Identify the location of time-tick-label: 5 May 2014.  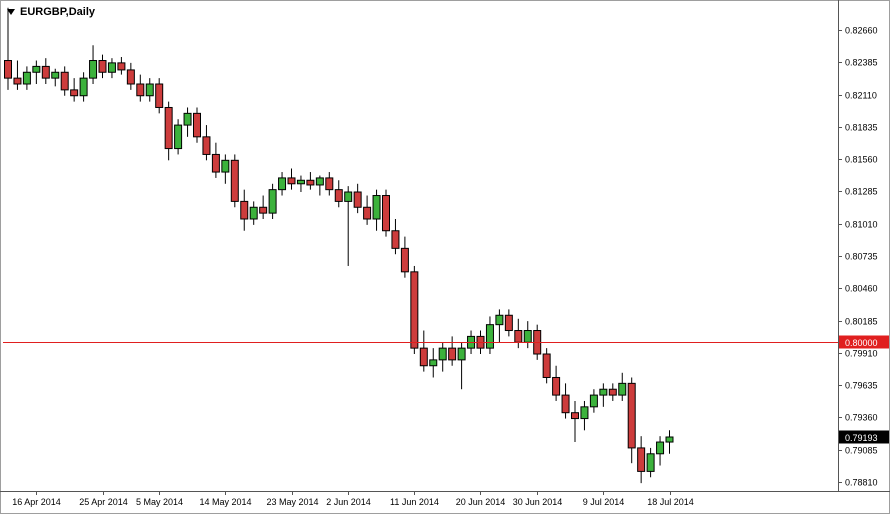
(159, 502).